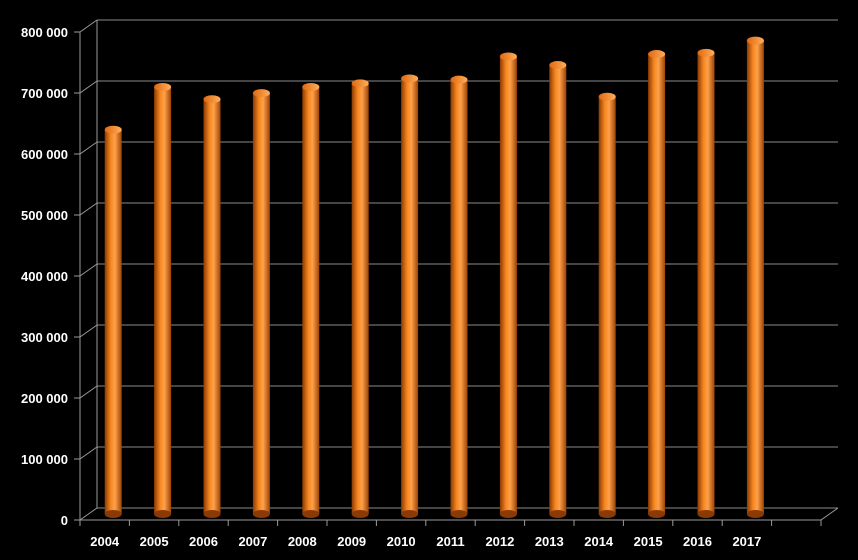  What do you see at coordinates (44, 154) in the screenshot?
I see `y-tick-label: 600 000` at bounding box center [44, 154].